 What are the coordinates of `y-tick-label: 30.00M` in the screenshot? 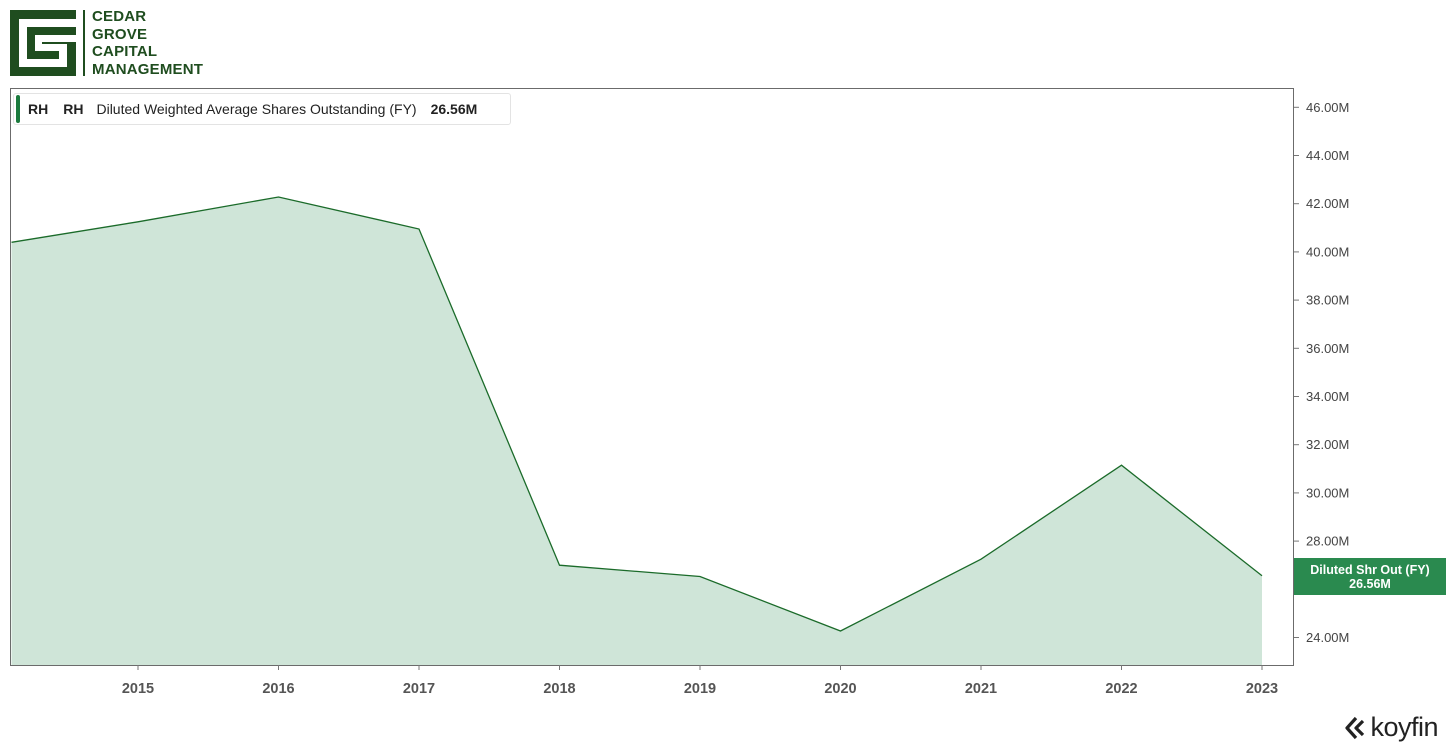 It's located at (1327, 492).